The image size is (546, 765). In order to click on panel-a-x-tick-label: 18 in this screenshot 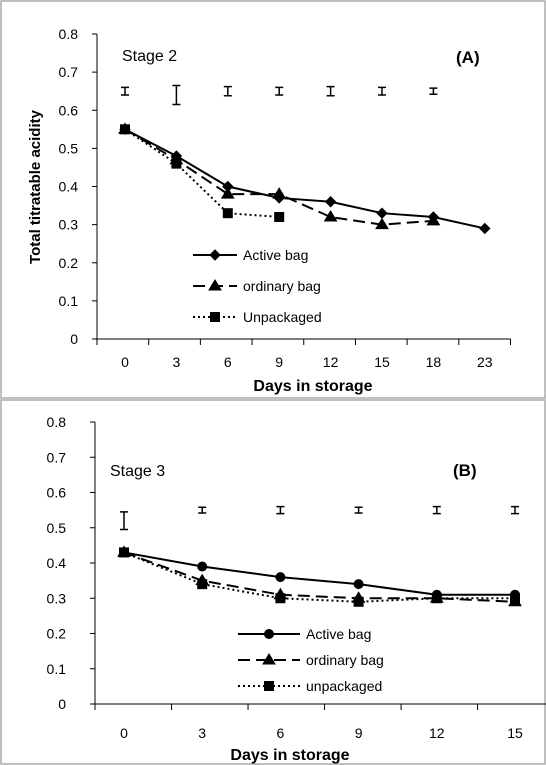, I will do `click(434, 362)`.